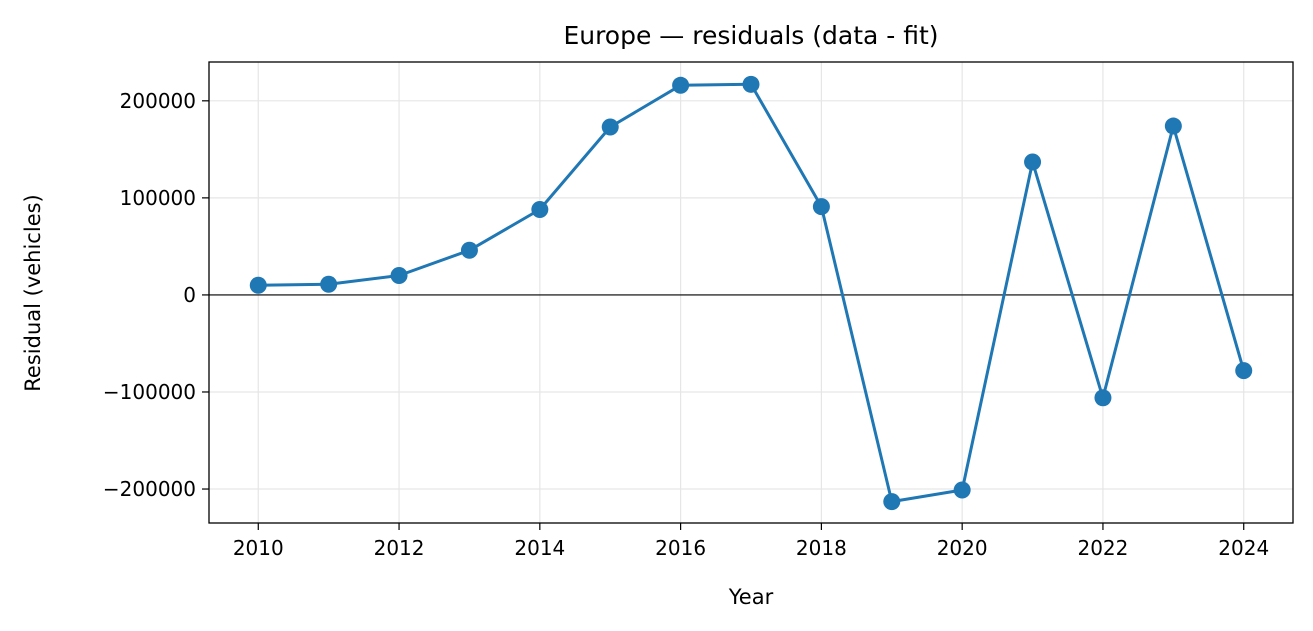  What do you see at coordinates (821, 548) in the screenshot?
I see `x-tick-label: 2018` at bounding box center [821, 548].